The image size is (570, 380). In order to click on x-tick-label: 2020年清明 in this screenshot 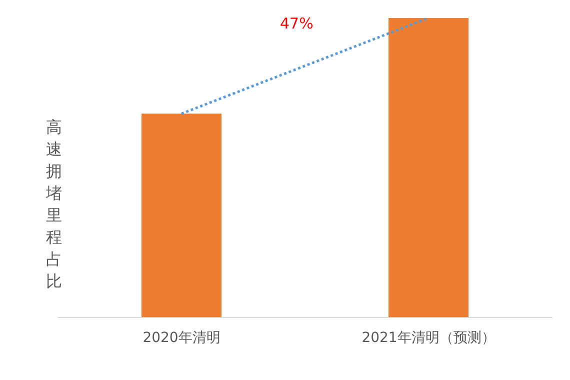, I will do `click(181, 338)`.